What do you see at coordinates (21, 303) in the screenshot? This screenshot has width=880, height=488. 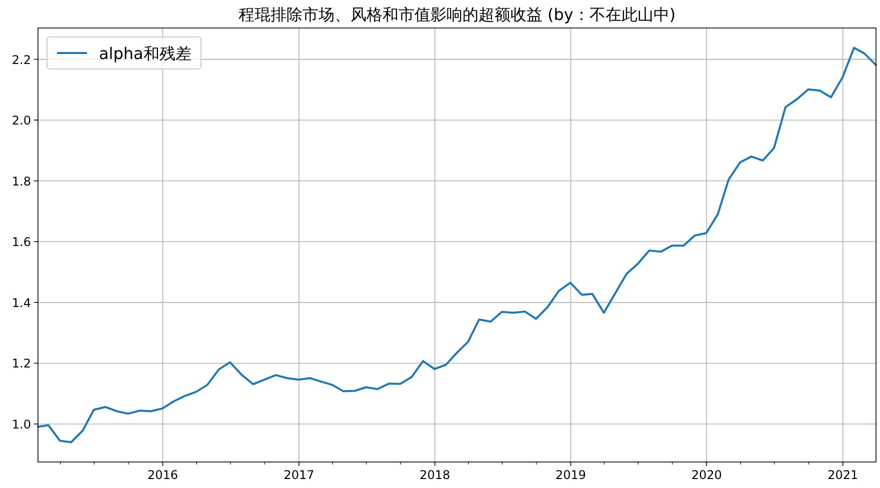 I see `y-tick-label: 1.4` at bounding box center [21, 303].